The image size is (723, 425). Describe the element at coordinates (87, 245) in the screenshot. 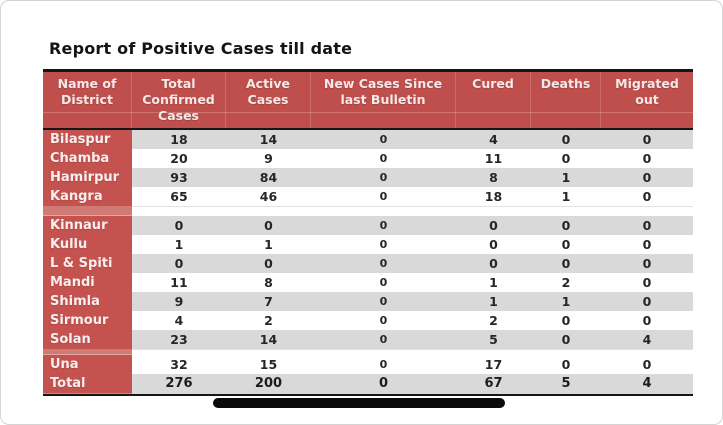

I see `district-name-cell: Kullu` at that location.